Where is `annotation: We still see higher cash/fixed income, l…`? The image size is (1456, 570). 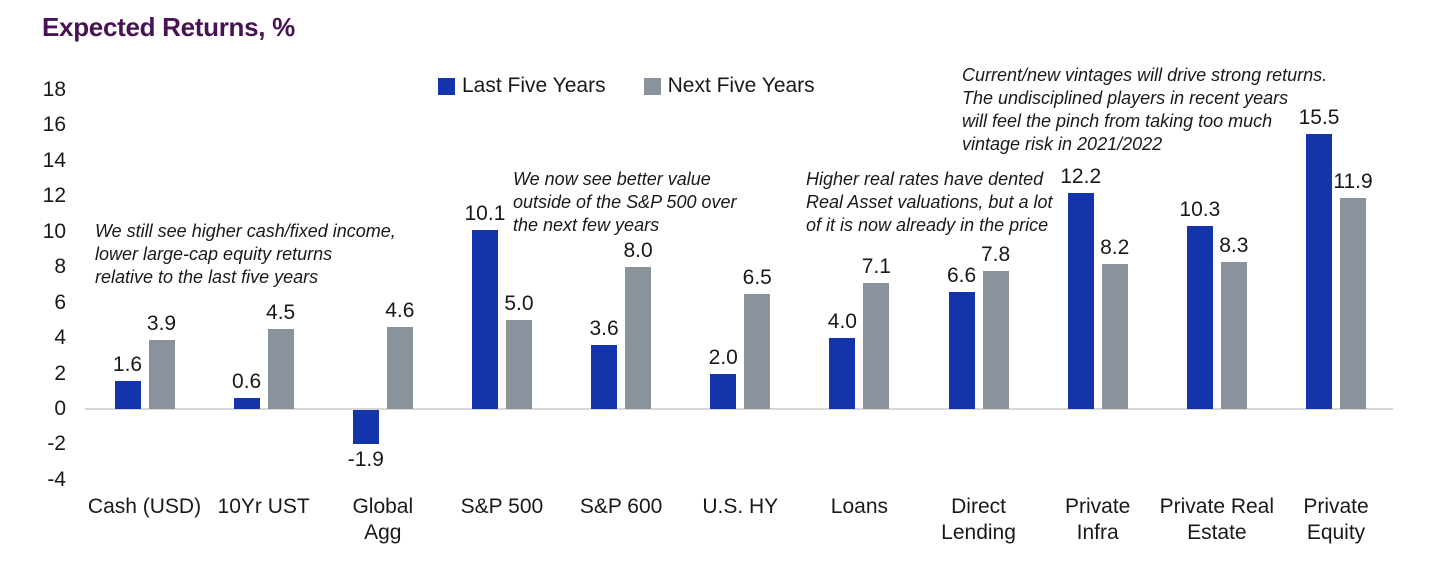
annotation: We still see higher cash/fixed income, l… is located at coordinates (245, 254).